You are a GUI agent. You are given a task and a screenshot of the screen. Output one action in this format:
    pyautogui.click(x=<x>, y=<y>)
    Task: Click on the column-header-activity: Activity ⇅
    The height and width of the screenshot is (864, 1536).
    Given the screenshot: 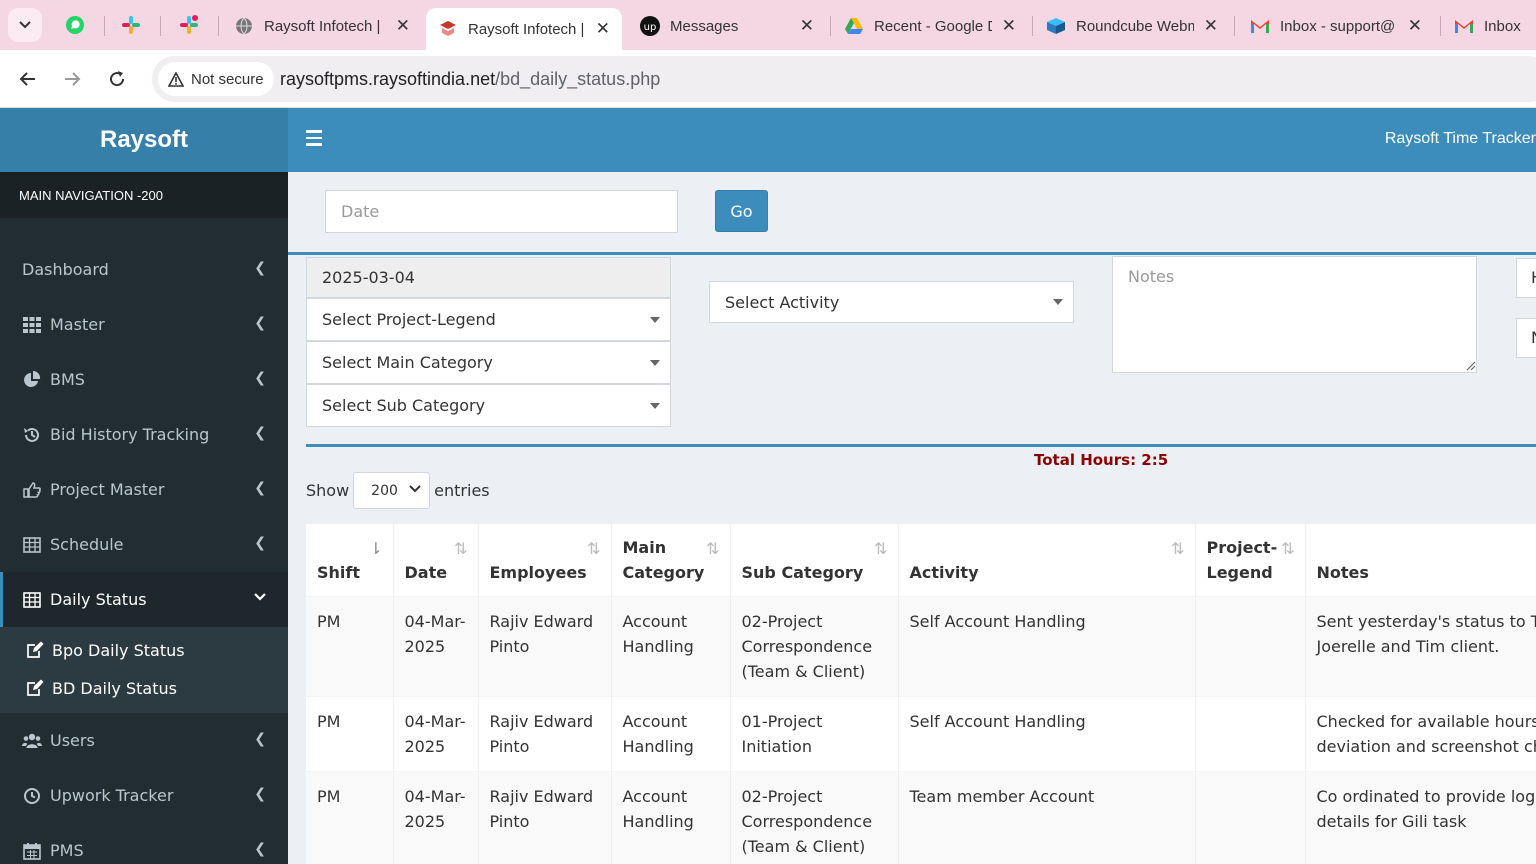 What is the action you would take?
    pyautogui.click(x=1047, y=560)
    